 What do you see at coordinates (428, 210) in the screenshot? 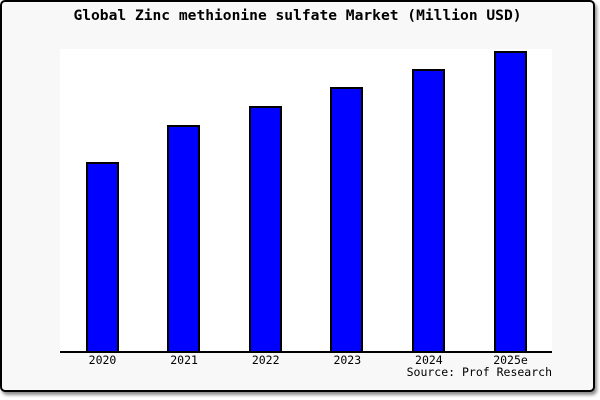
I see `bar-2024` at bounding box center [428, 210].